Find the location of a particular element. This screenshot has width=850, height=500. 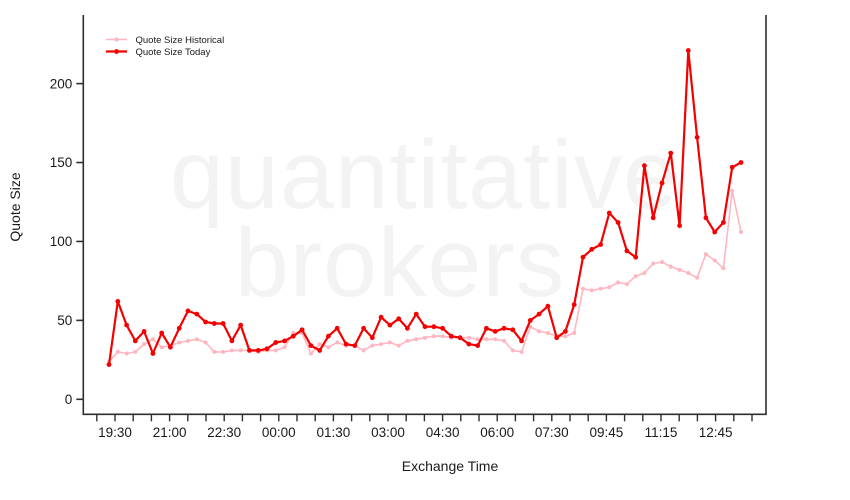

y-tick-label: 150 is located at coordinates (61, 162).